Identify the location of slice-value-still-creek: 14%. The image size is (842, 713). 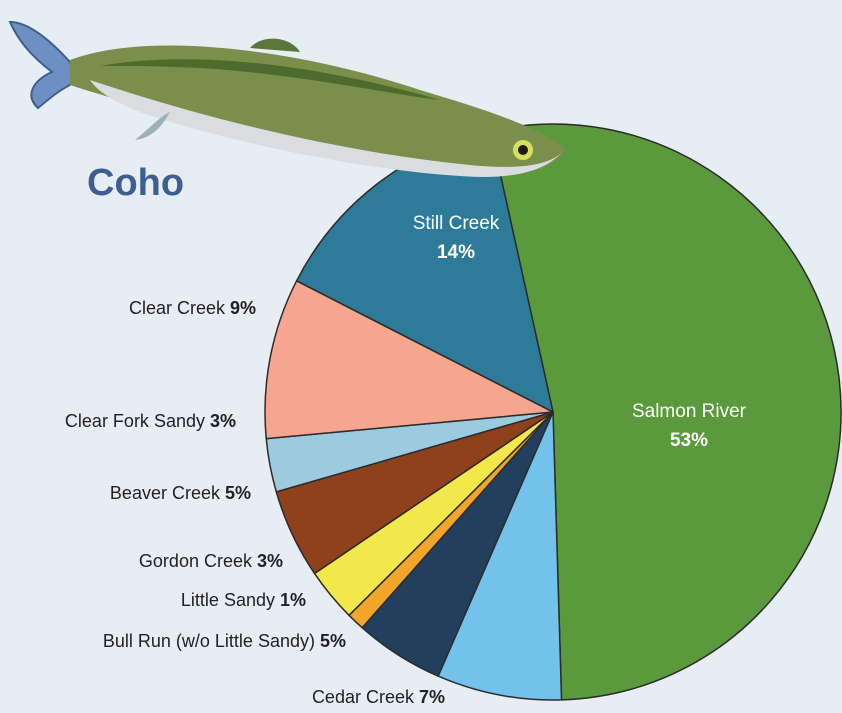
(456, 252).